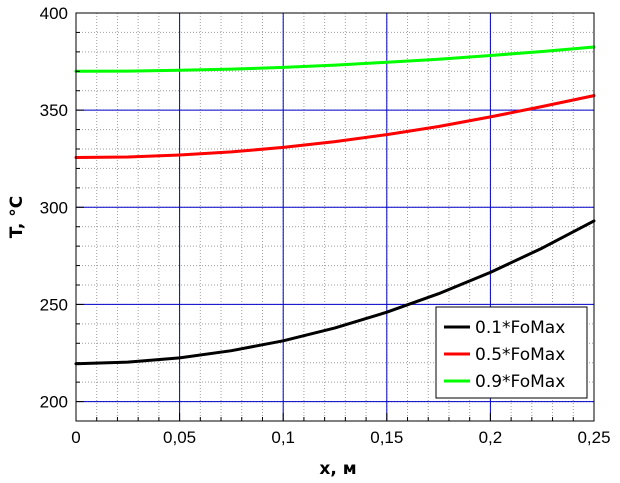  I want to click on y-axis-title: T, °C, so click(17, 217).